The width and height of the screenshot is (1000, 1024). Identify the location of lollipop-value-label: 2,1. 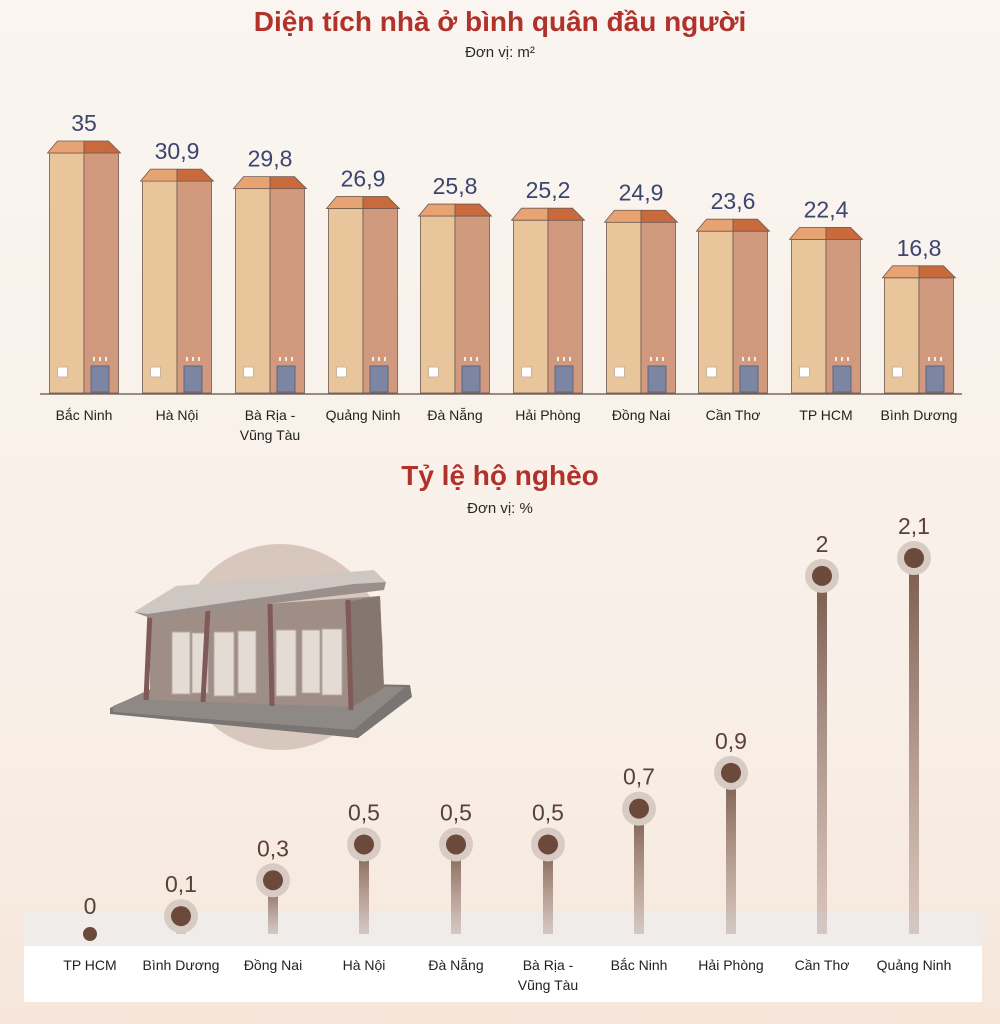
(914, 526).